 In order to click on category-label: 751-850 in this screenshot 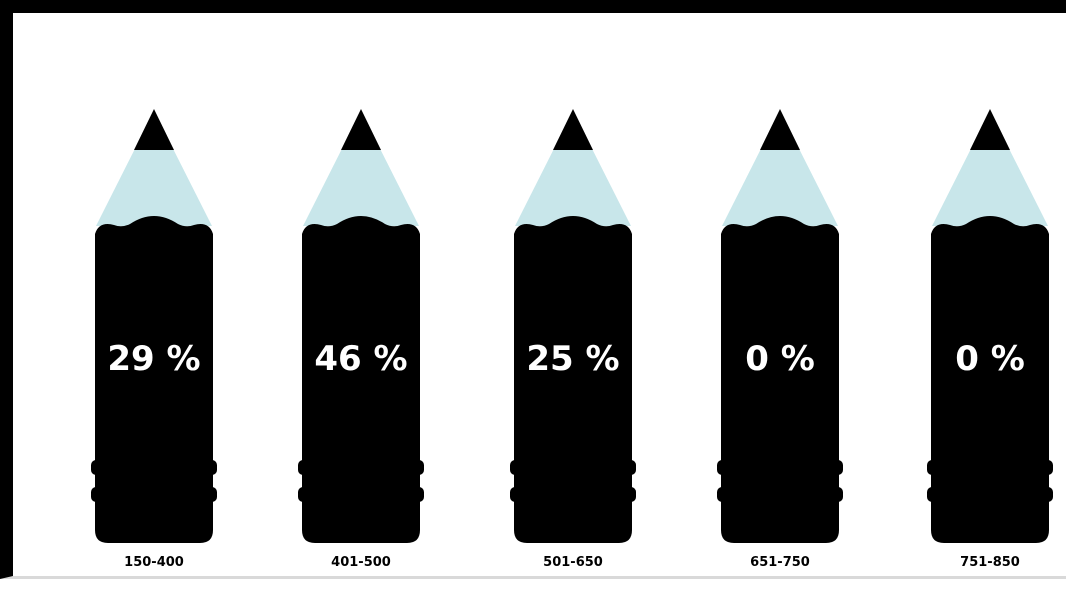, I will do `click(990, 562)`.